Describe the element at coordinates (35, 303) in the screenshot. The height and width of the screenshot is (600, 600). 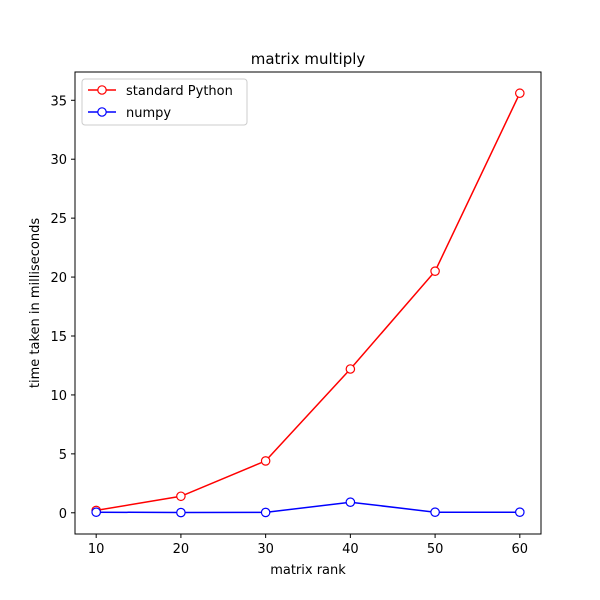
I see `y-axis-label: time taken in milliseconds` at that location.